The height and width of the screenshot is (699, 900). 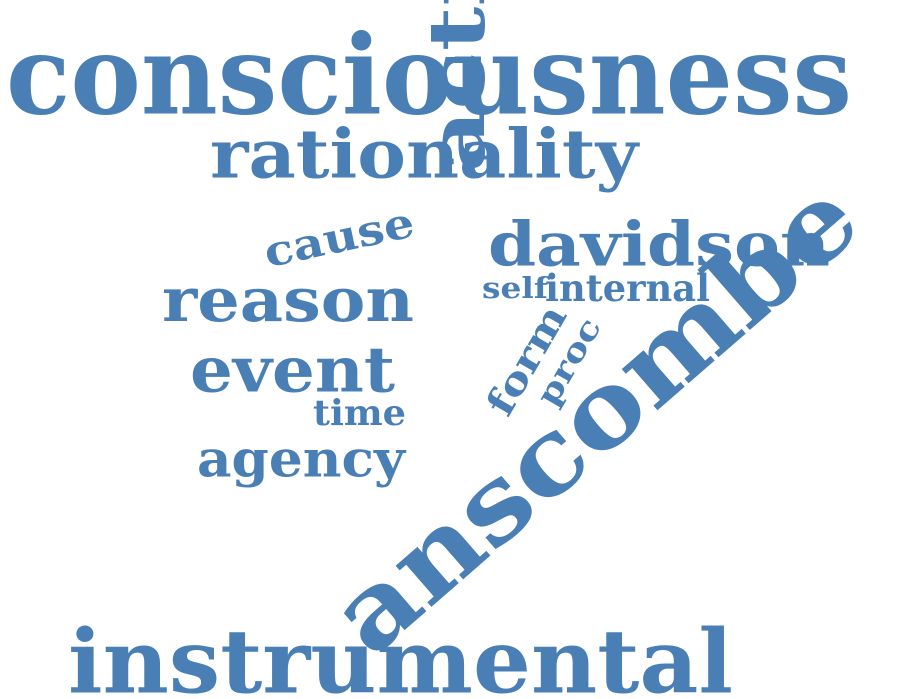 I want to click on word-event: event, so click(x=293, y=370).